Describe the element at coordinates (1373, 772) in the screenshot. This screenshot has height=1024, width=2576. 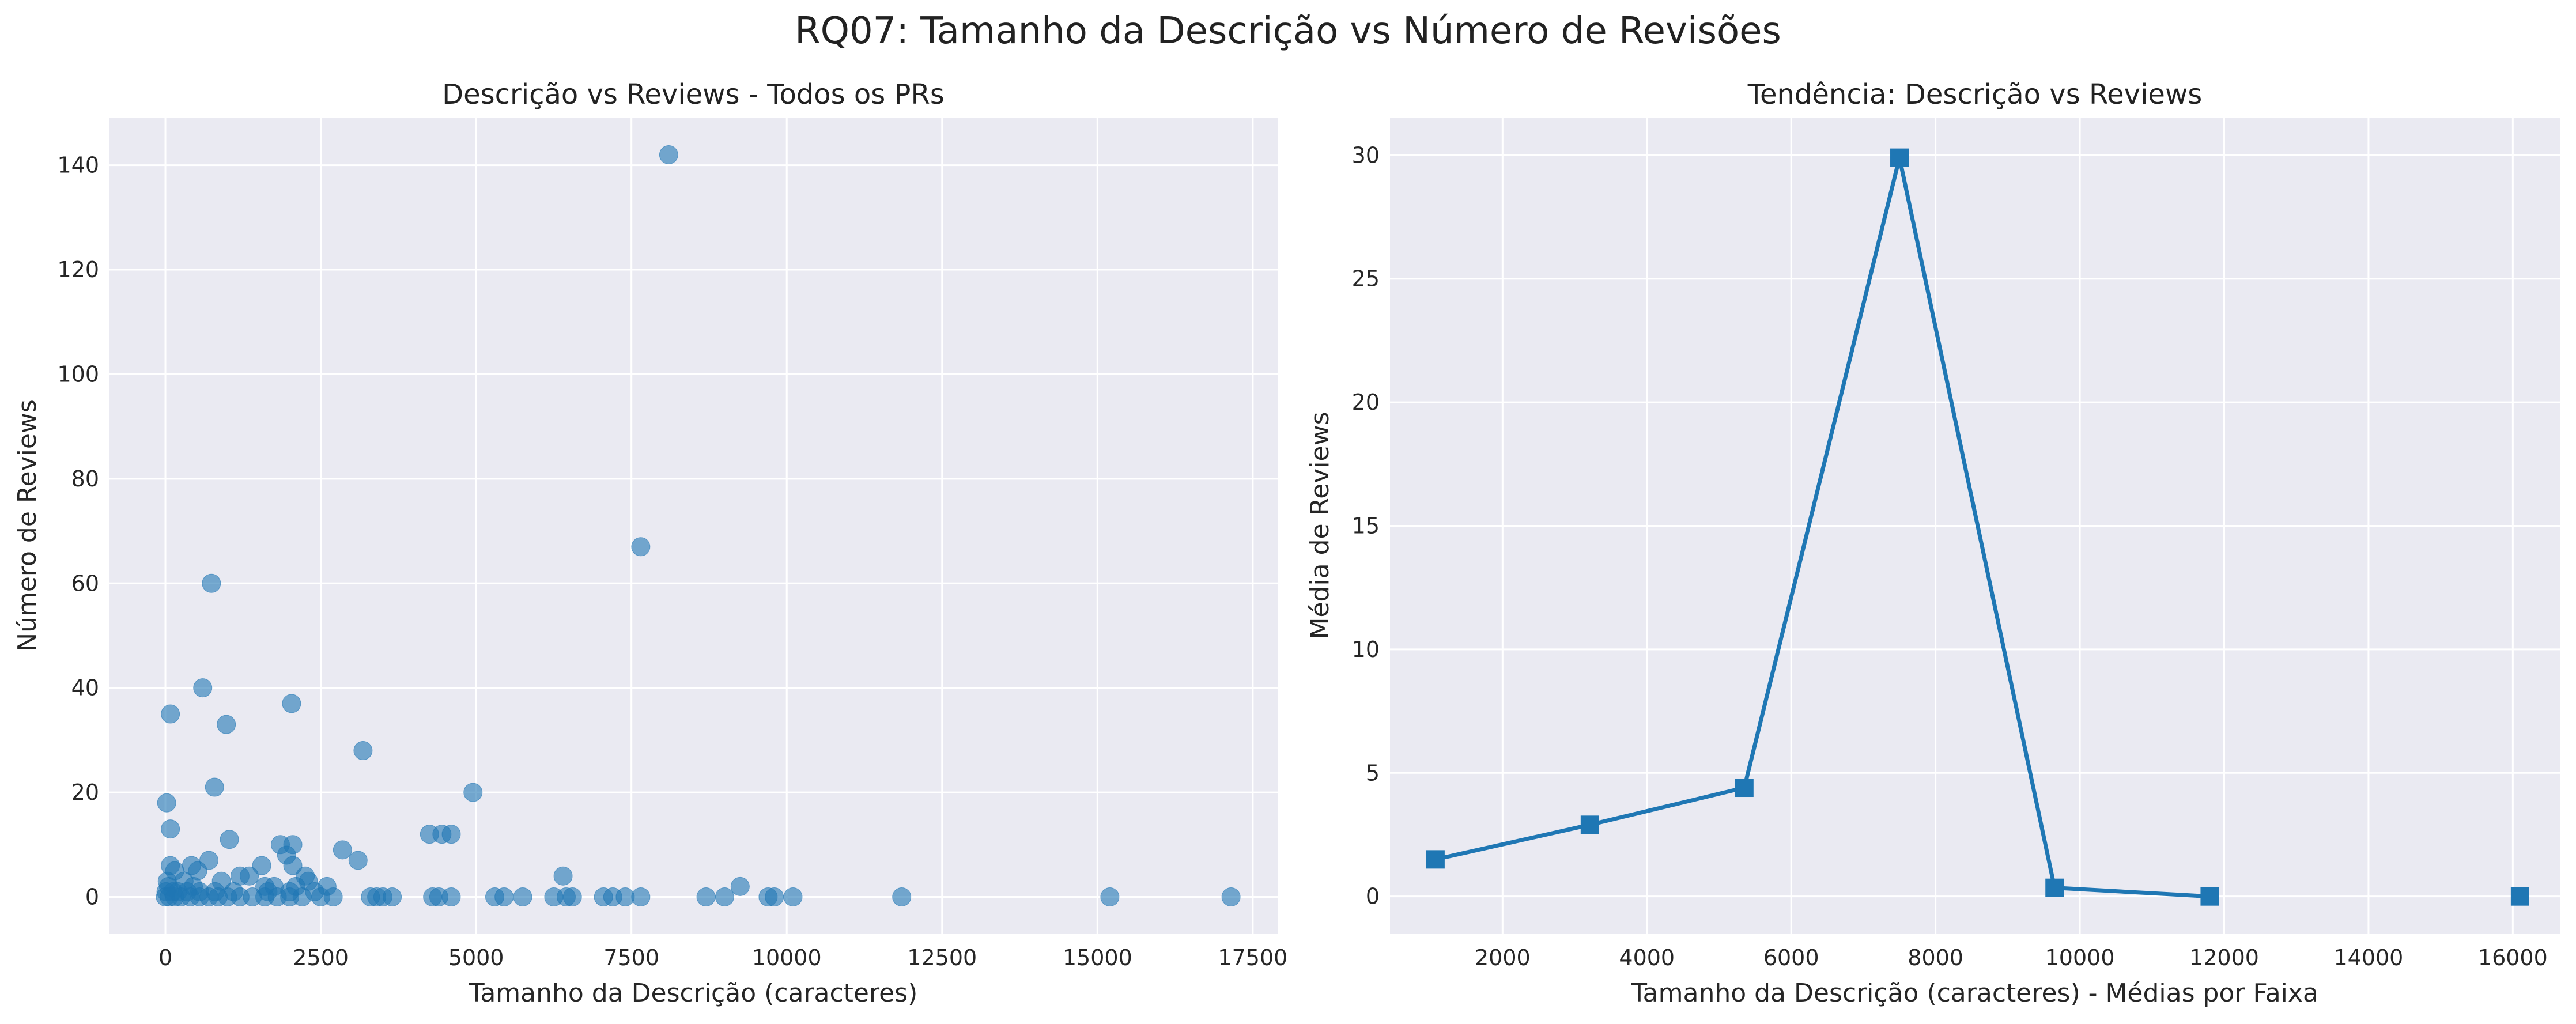
I see `y-tick-label: 5` at that location.